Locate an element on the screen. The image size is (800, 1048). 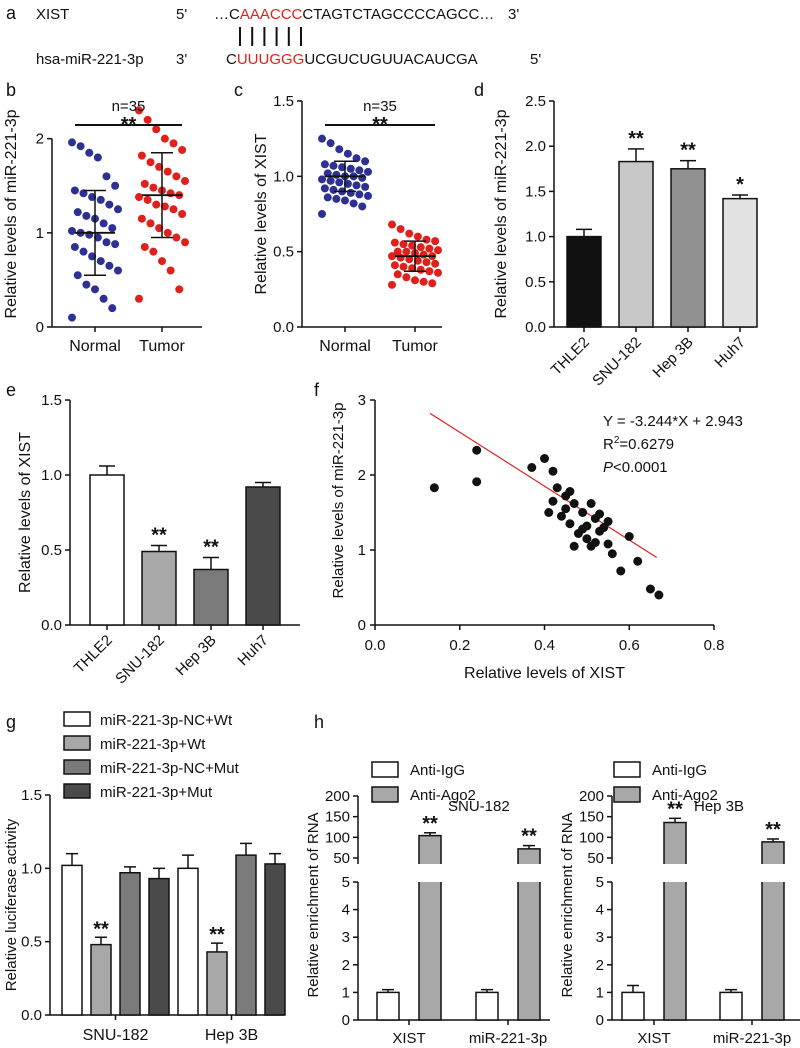
chart-h1-ylabel: Relative enrichment of RNA is located at coordinates (313, 904).